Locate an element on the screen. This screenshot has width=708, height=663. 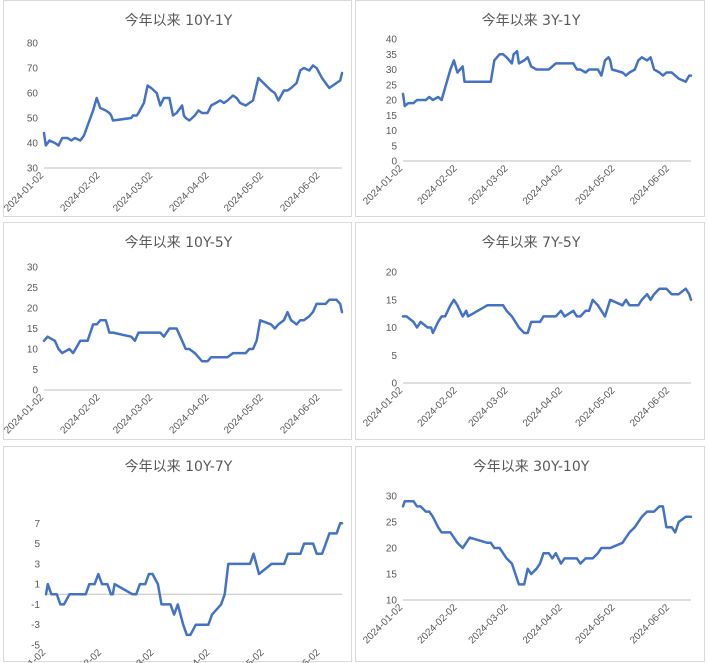
chart2-xtick-0: 2024-01-02 is located at coordinates (383, 185).